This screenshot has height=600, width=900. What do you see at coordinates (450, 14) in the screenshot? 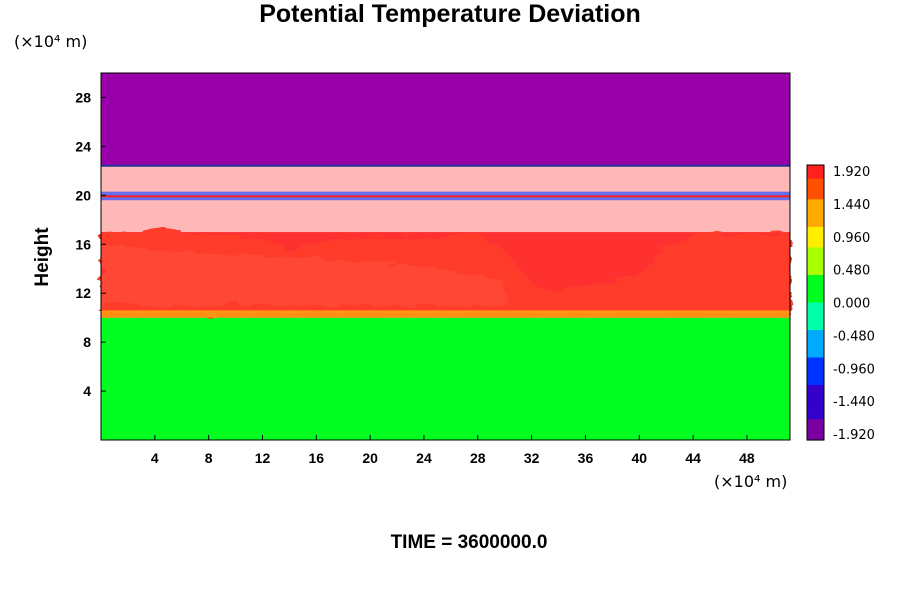
I see `chart-title: Potential Temperature Deviation` at bounding box center [450, 14].